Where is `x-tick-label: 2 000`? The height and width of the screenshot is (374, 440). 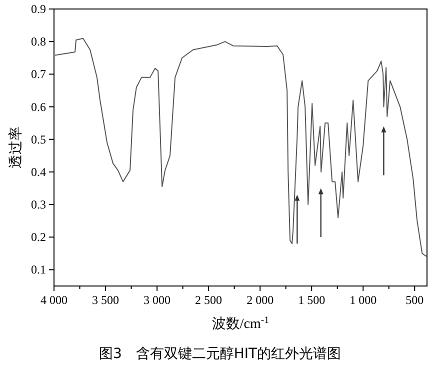 x-tick-label: 2 000 is located at coordinates (260, 300).